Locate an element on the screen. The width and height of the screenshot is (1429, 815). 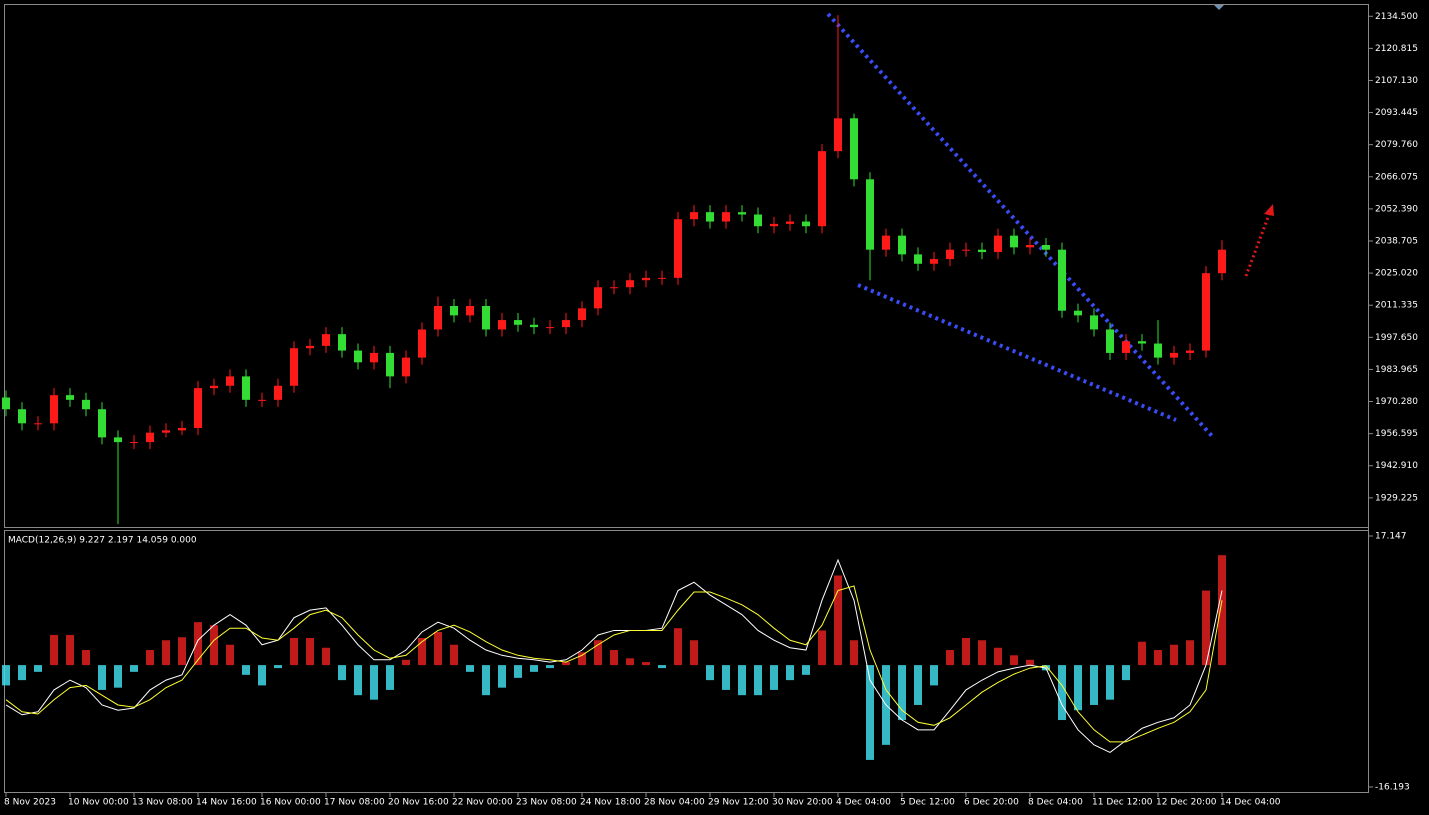
y-tick-label: 2093.445 is located at coordinates (1396, 113).